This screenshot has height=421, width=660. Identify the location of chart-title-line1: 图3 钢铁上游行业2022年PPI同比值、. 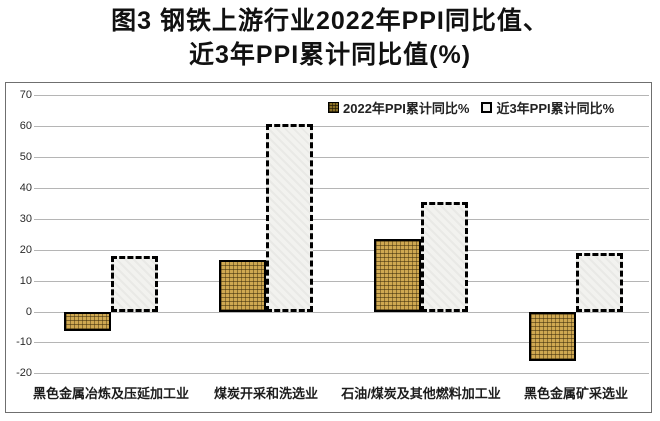
(330, 21).